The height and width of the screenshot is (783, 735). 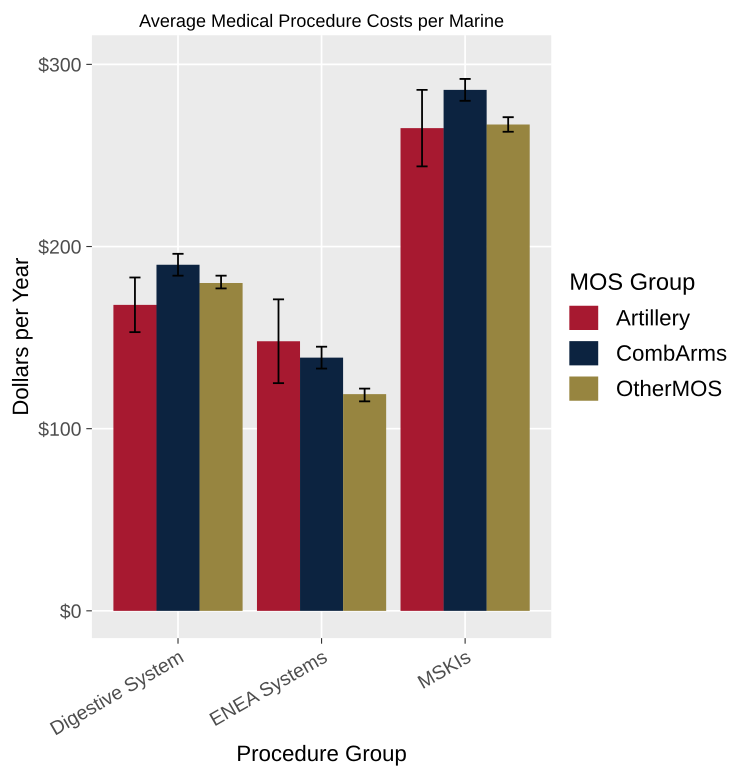 I want to click on legend-label: CombArms, so click(x=671, y=352).